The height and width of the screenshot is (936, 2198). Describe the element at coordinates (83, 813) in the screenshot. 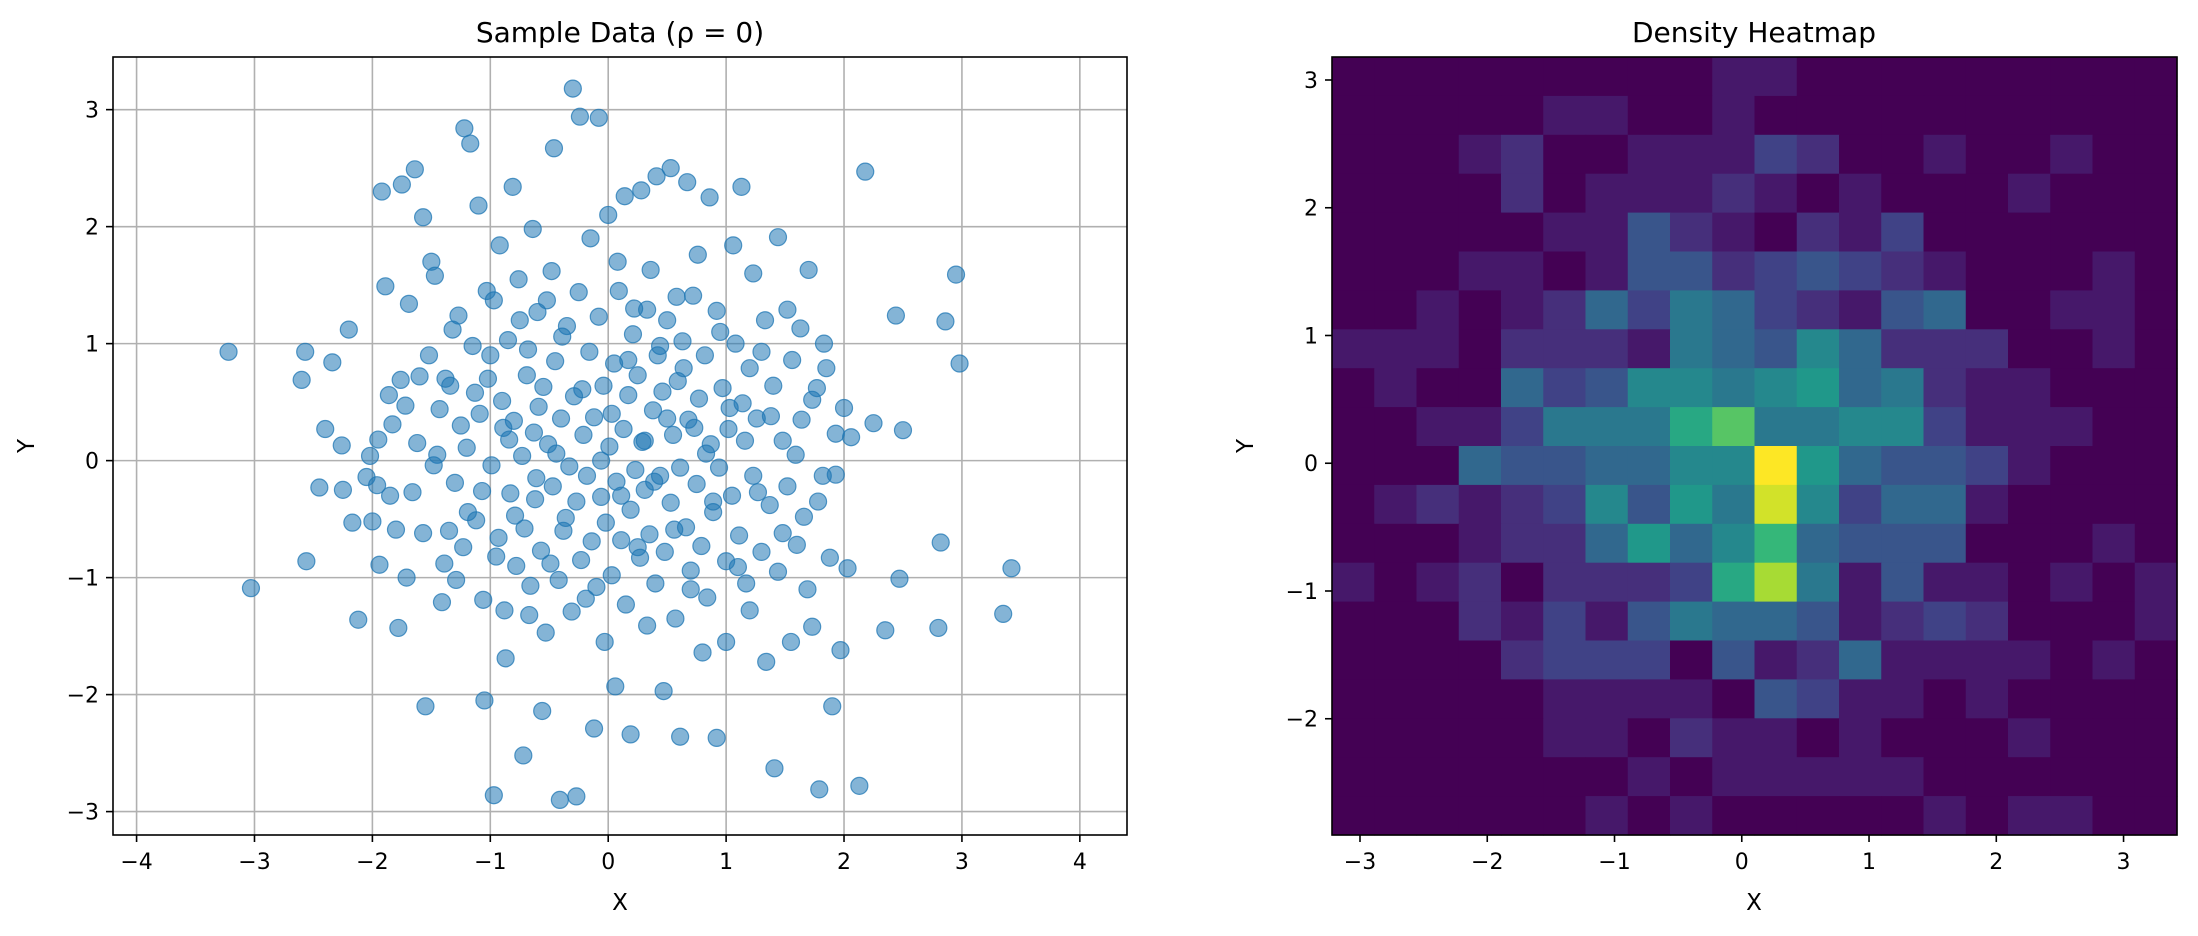

I see `scatter-tick-label-y: −3` at that location.